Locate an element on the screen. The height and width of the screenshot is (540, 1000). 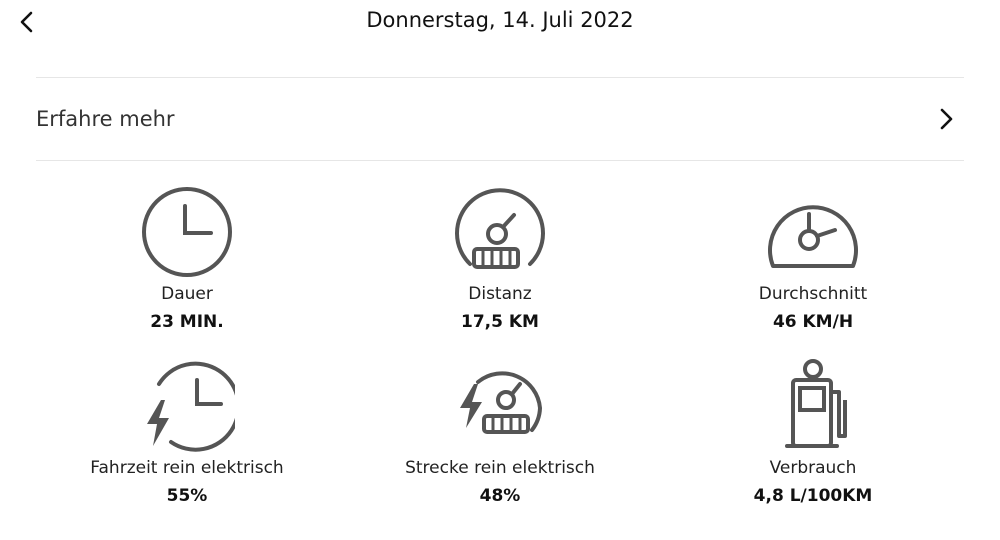
chevron-right-icon is located at coordinates (946, 119).